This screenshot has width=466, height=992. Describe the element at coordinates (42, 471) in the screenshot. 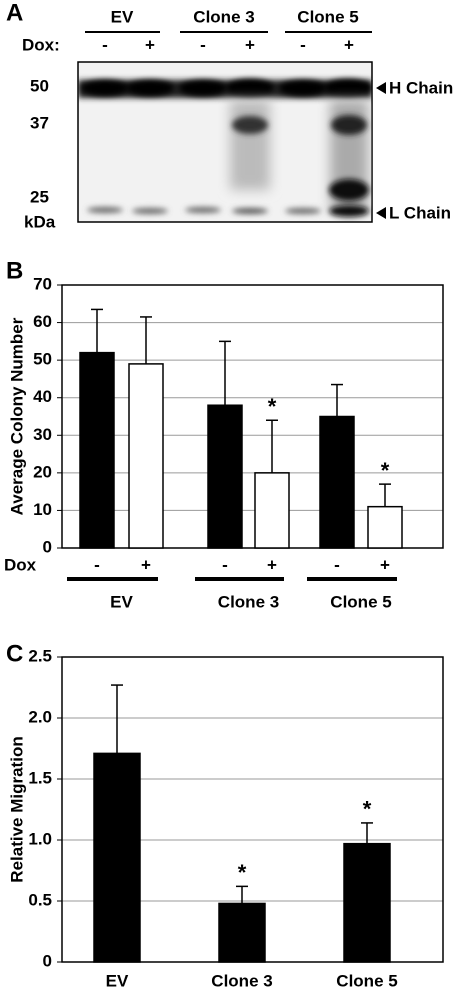

I see `y-tick-label: 20` at that location.